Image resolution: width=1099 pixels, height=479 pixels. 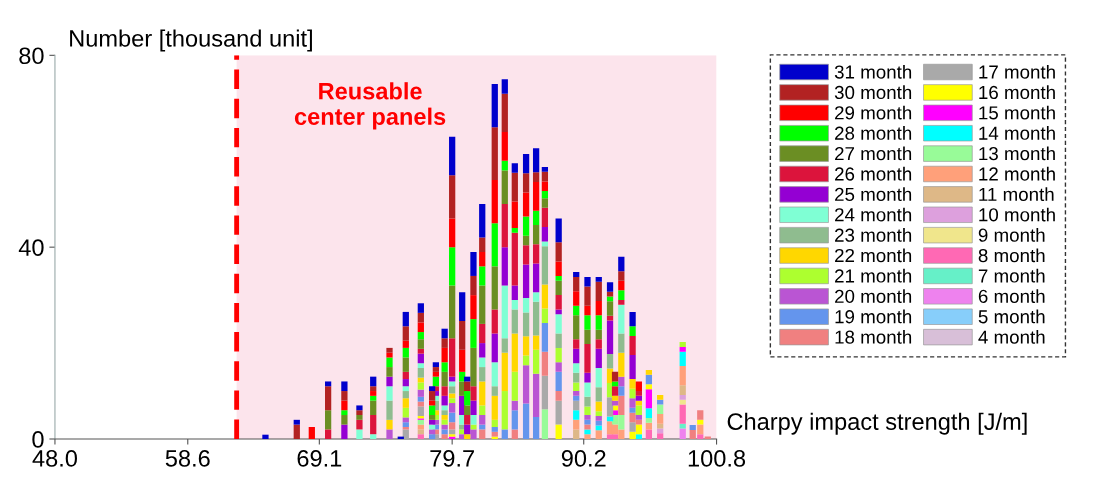 What do you see at coordinates (873, 112) in the screenshot?
I see `legend-label: 29 month` at bounding box center [873, 112].